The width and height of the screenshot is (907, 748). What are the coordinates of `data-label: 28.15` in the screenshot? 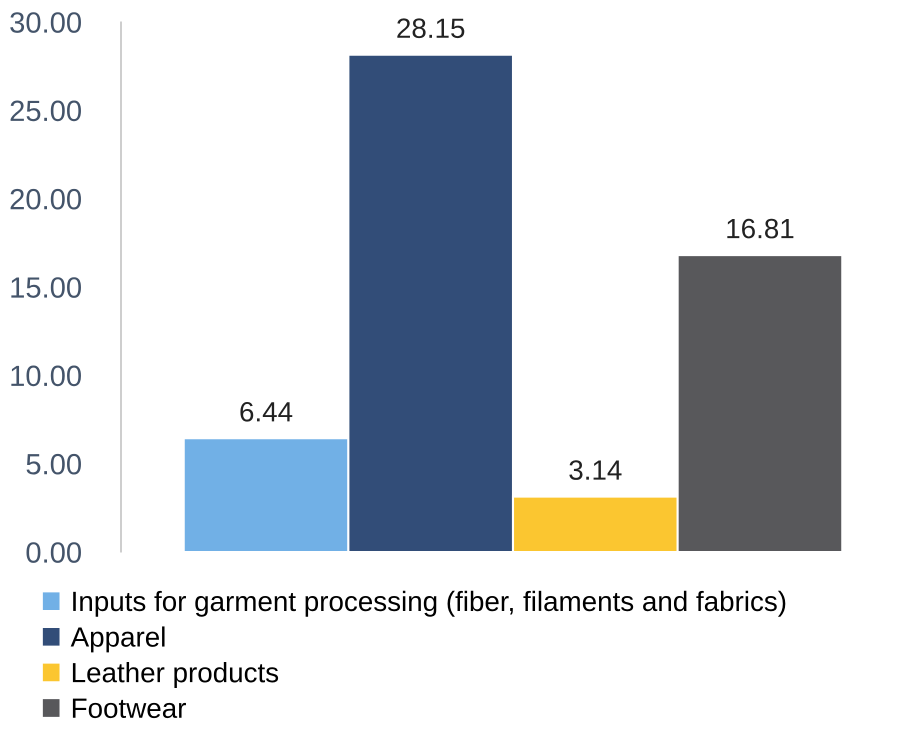 It's located at (430, 28).